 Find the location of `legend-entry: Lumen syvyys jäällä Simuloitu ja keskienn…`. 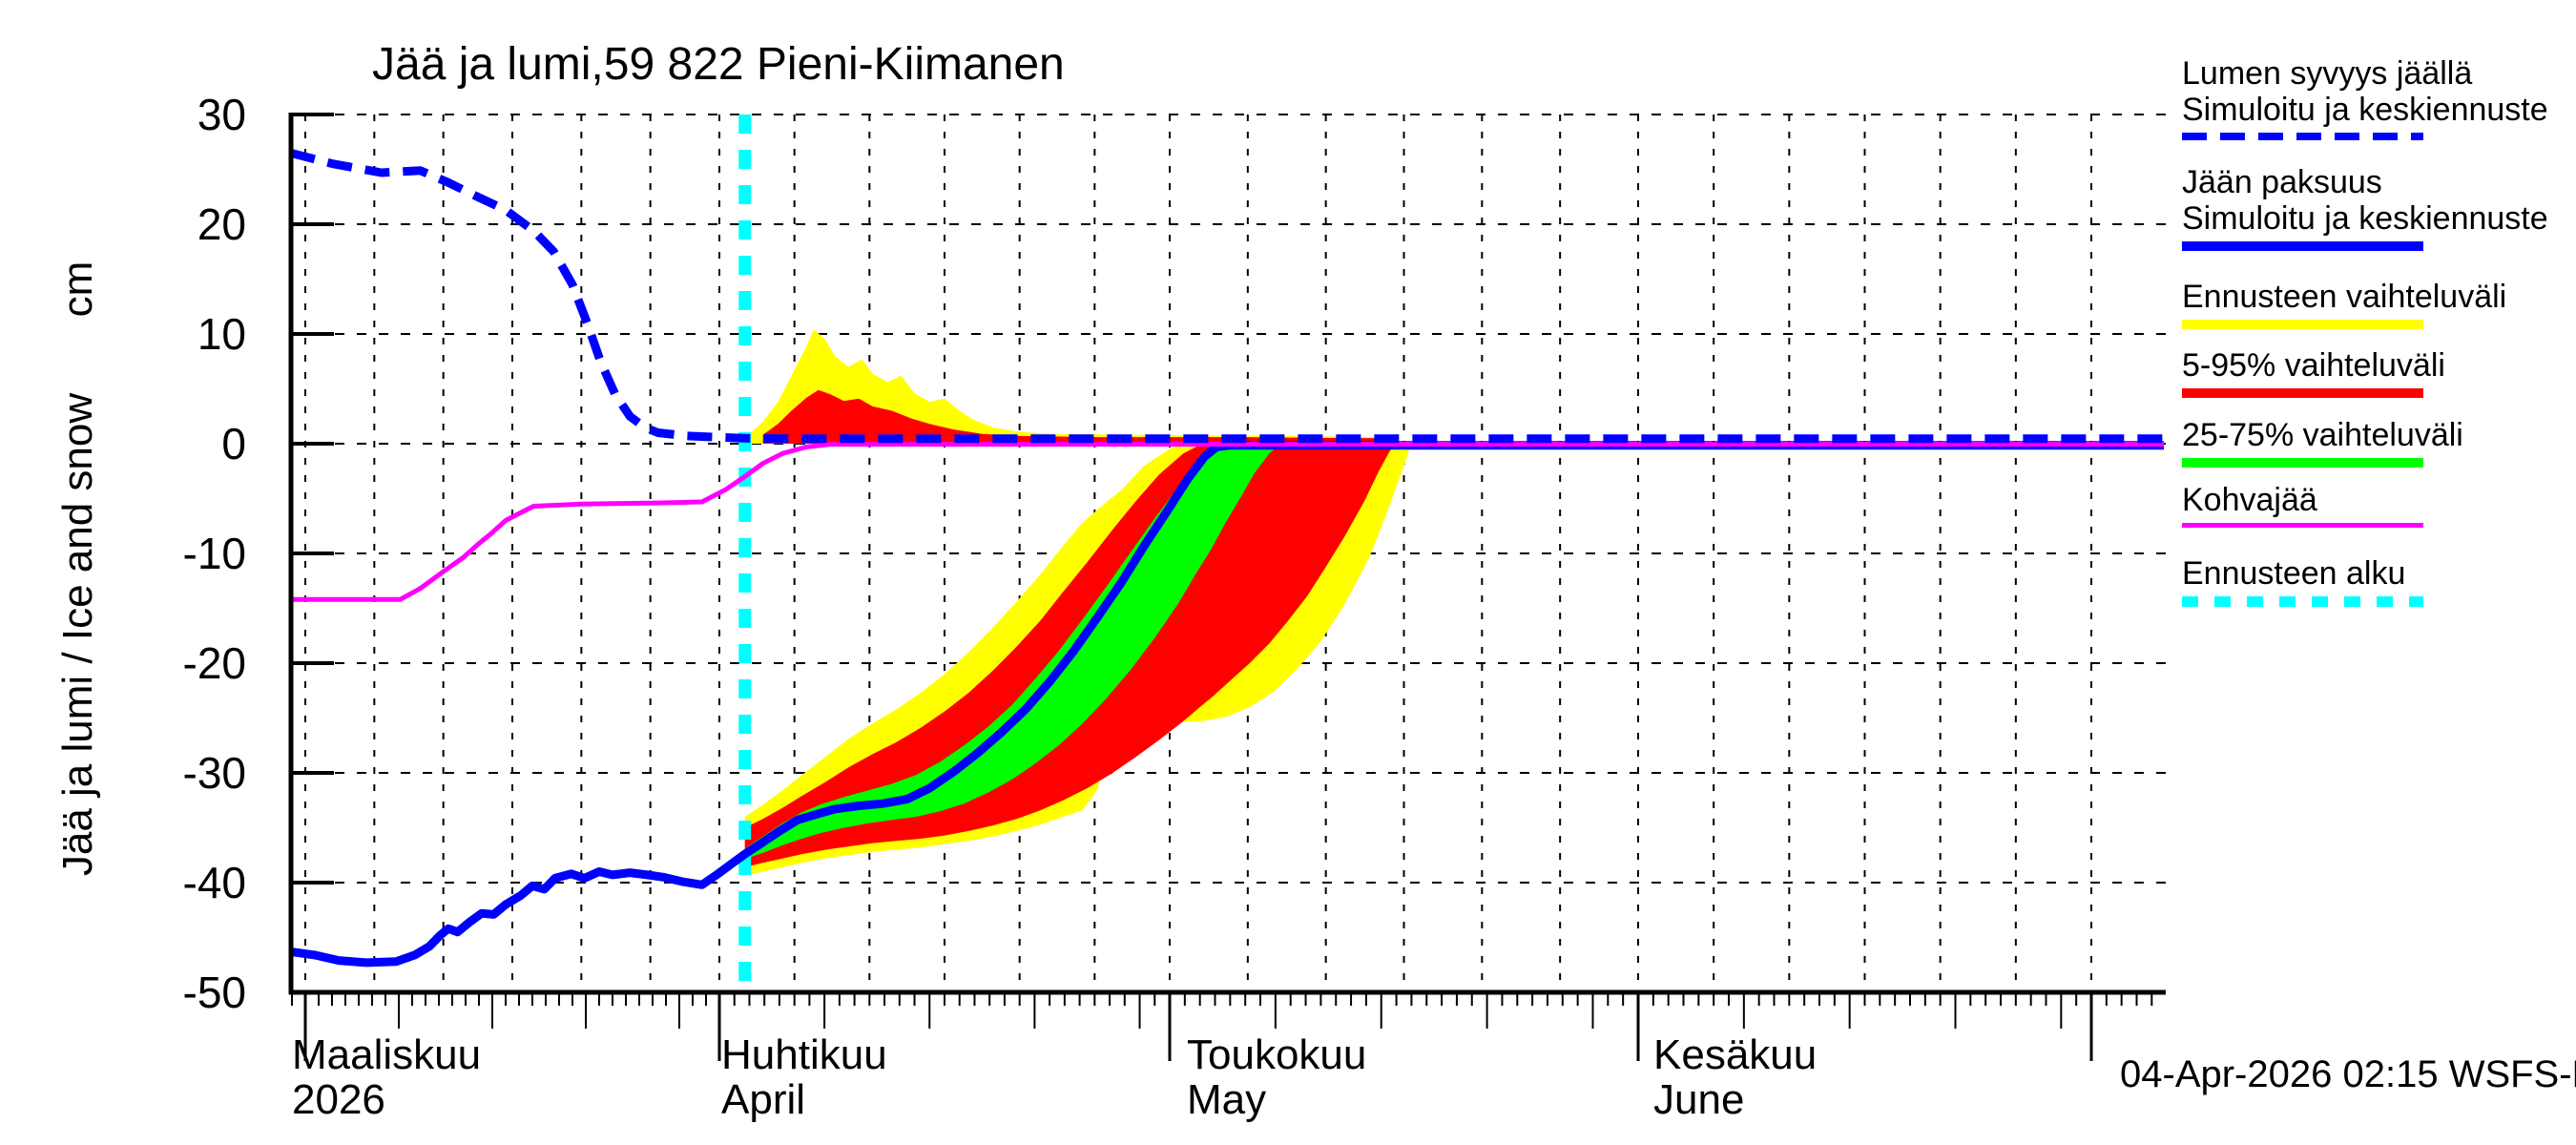

legend-entry: Lumen syvyys jäällä Simuloitu ja keskienn… is located at coordinates (2377, 97).